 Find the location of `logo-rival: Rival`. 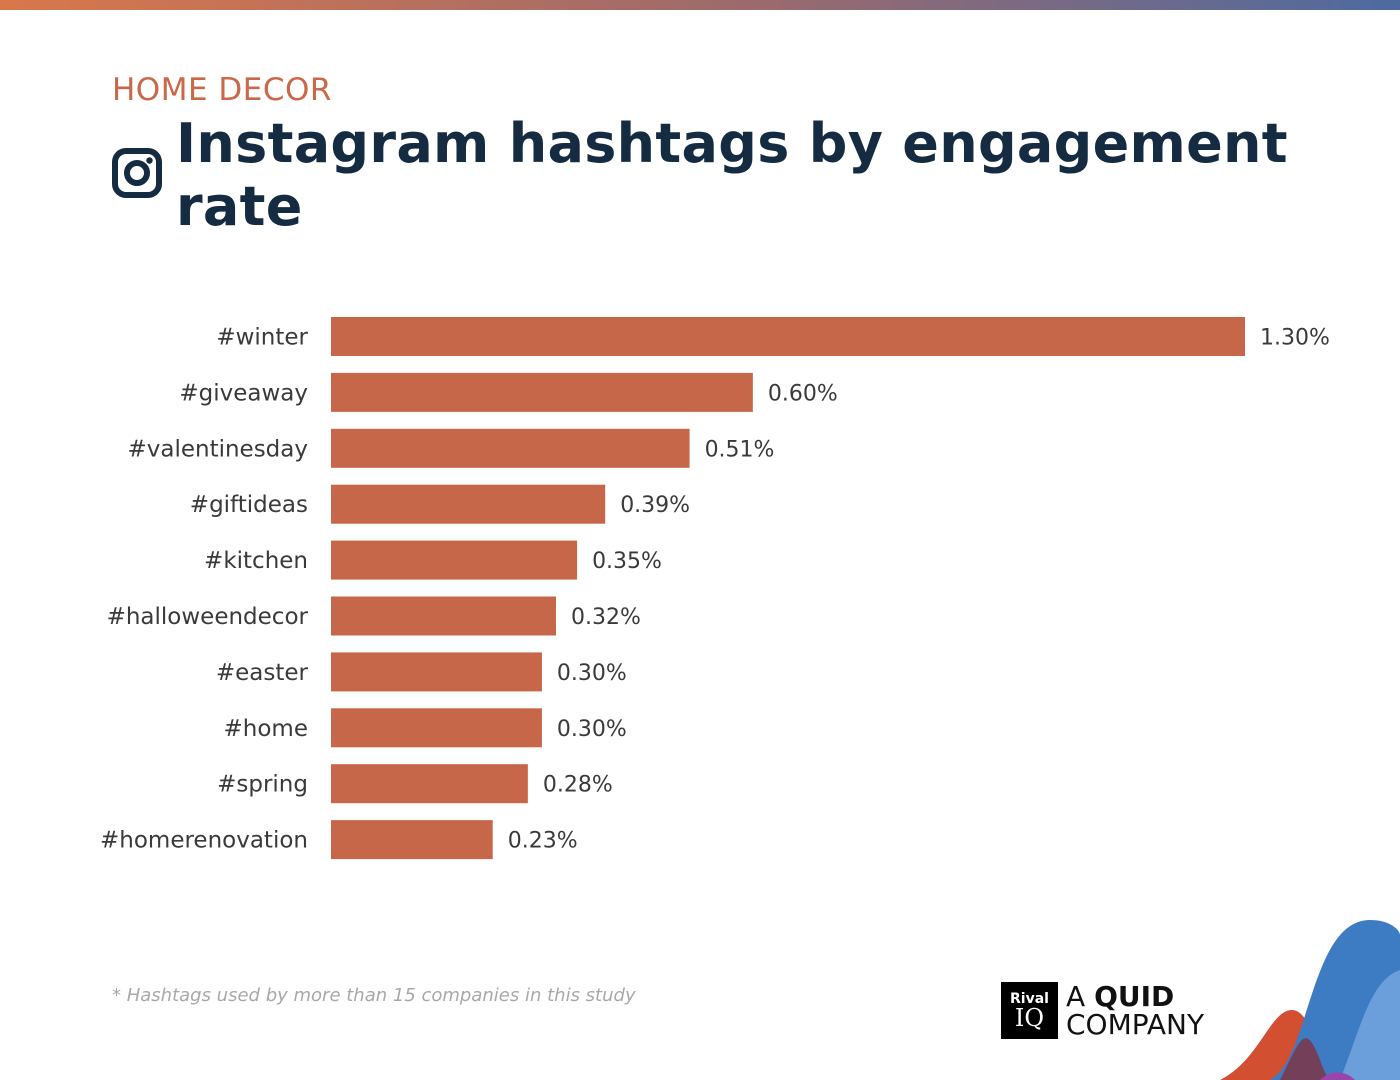

logo-rival: Rival is located at coordinates (1029, 998).